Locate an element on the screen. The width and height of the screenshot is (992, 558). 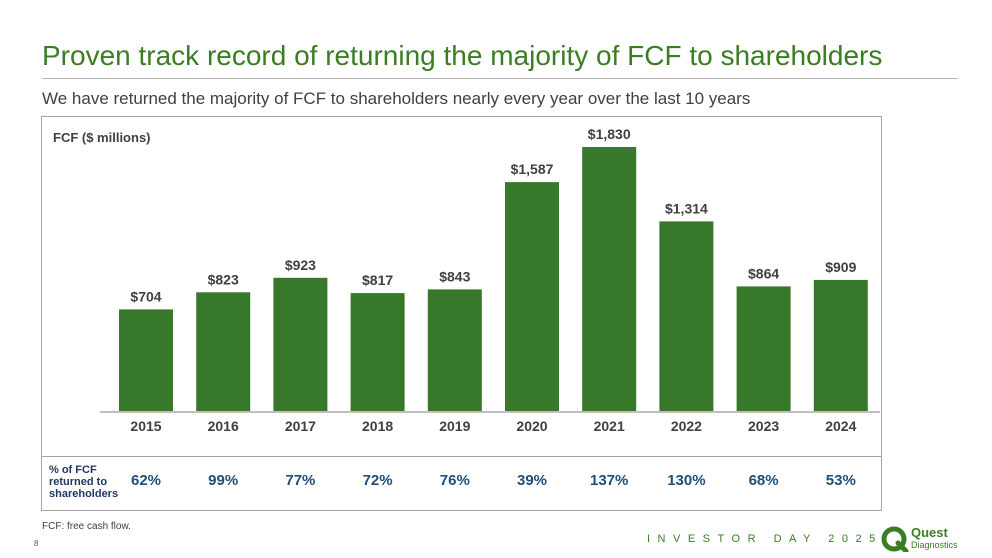
x-tick-2021: 2021 is located at coordinates (609, 426).